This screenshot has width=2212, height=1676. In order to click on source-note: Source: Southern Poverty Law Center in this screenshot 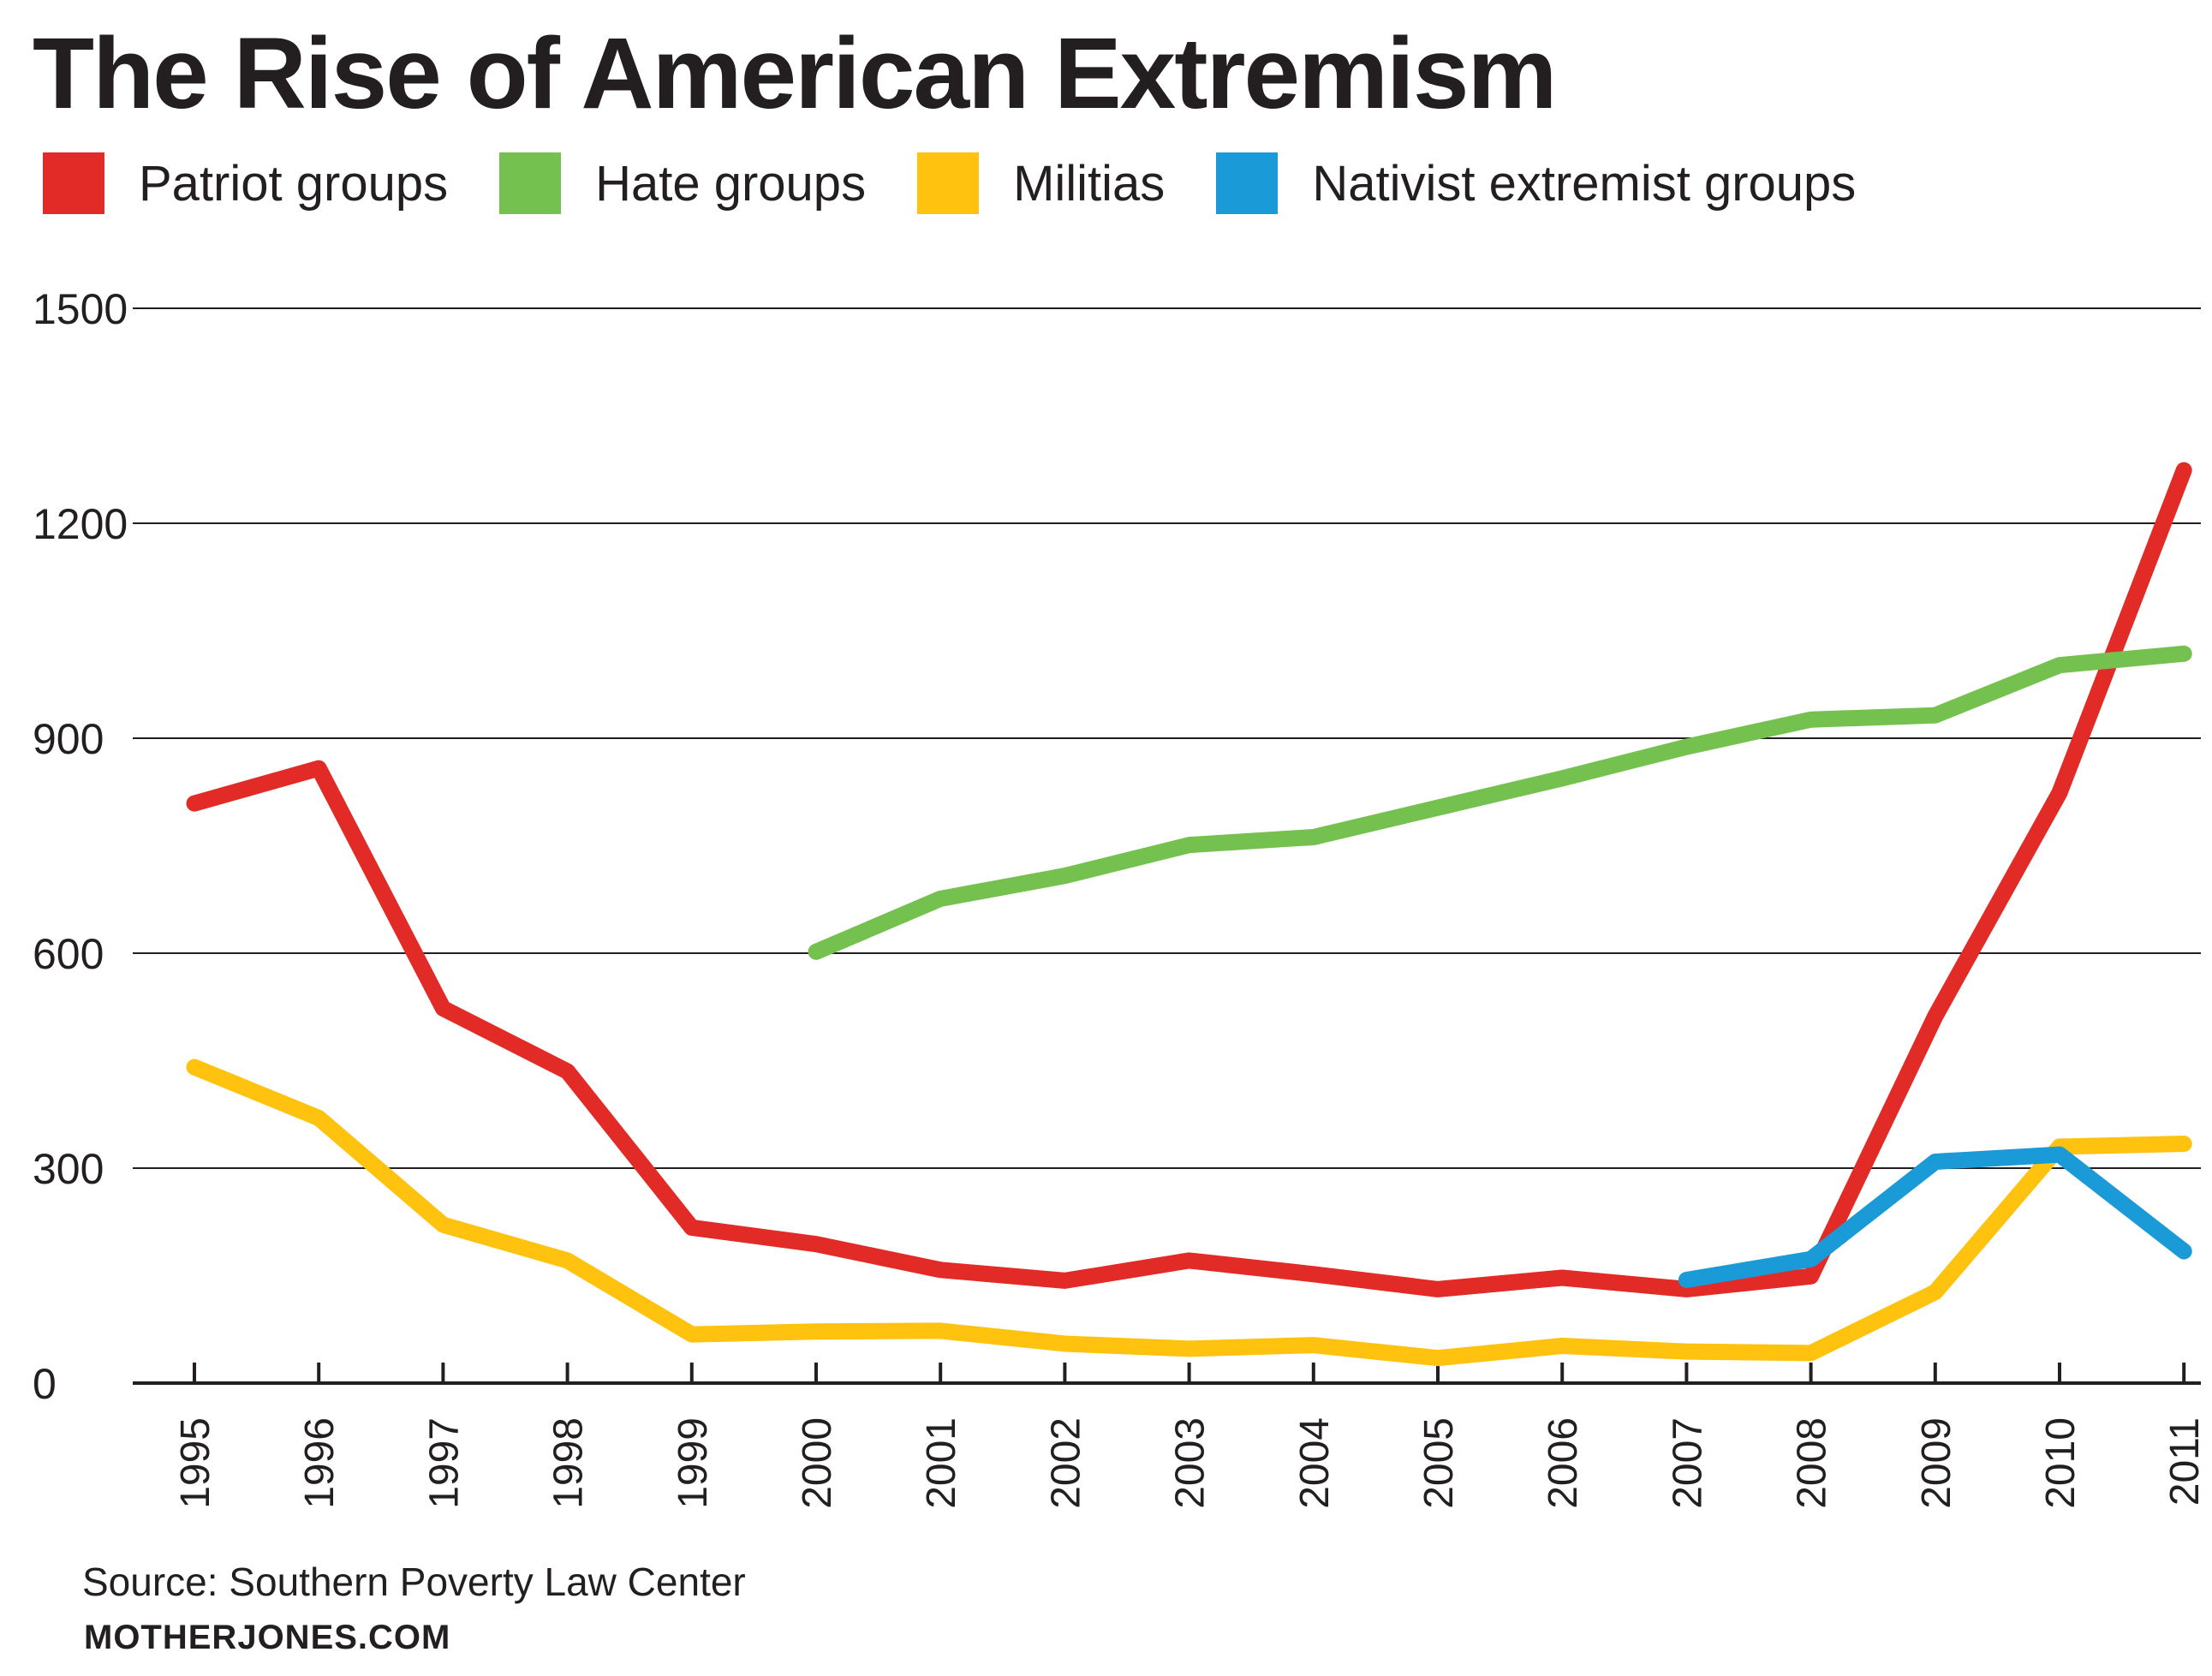, I will do `click(414, 1582)`.